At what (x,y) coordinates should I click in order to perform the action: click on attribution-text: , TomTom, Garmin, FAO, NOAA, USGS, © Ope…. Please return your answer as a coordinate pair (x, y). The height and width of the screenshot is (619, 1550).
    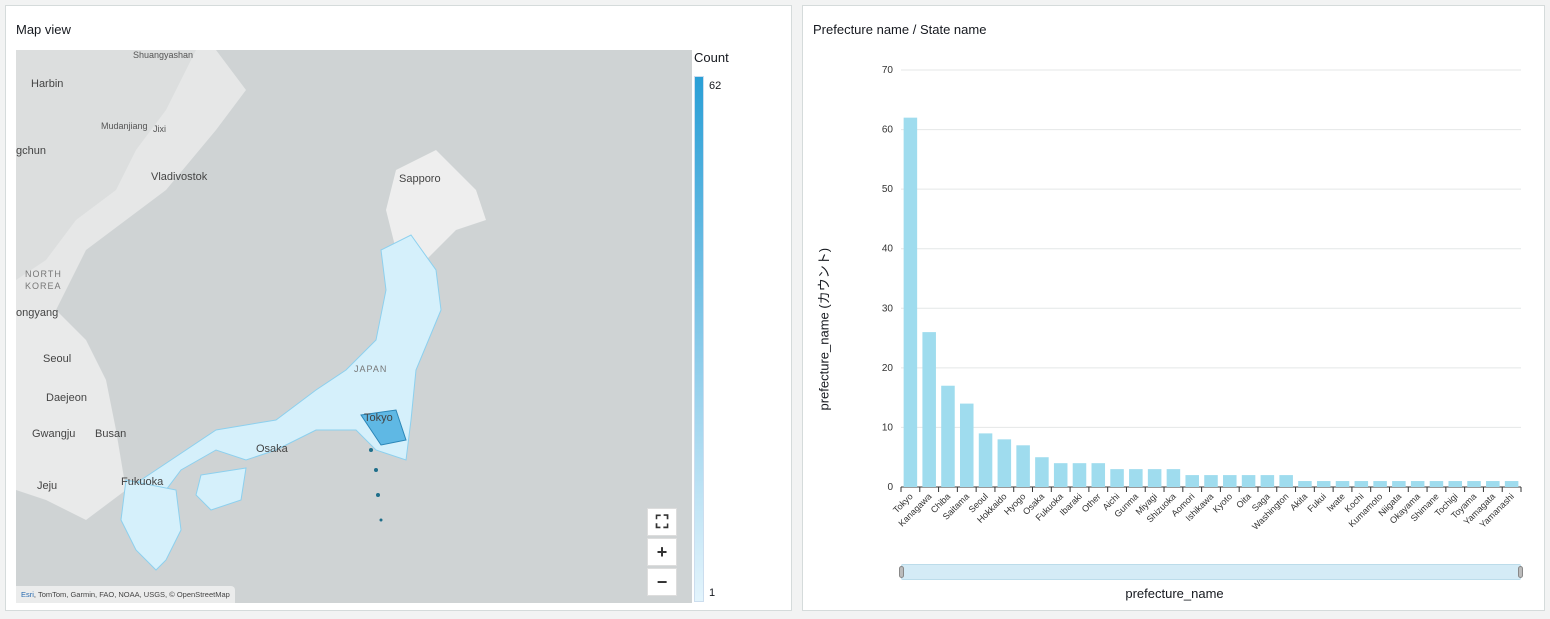
    Looking at the image, I should click on (131, 594).